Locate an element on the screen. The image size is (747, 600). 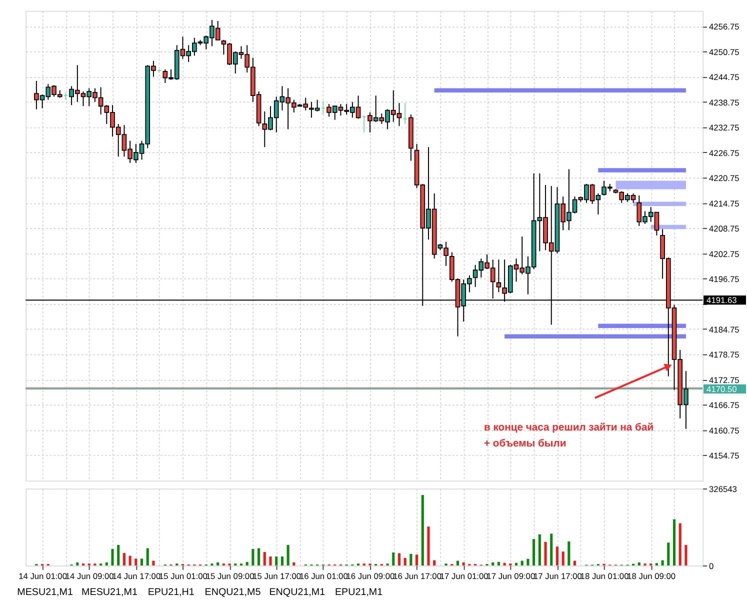
text: EPU21,H1 is located at coordinates (171, 592).